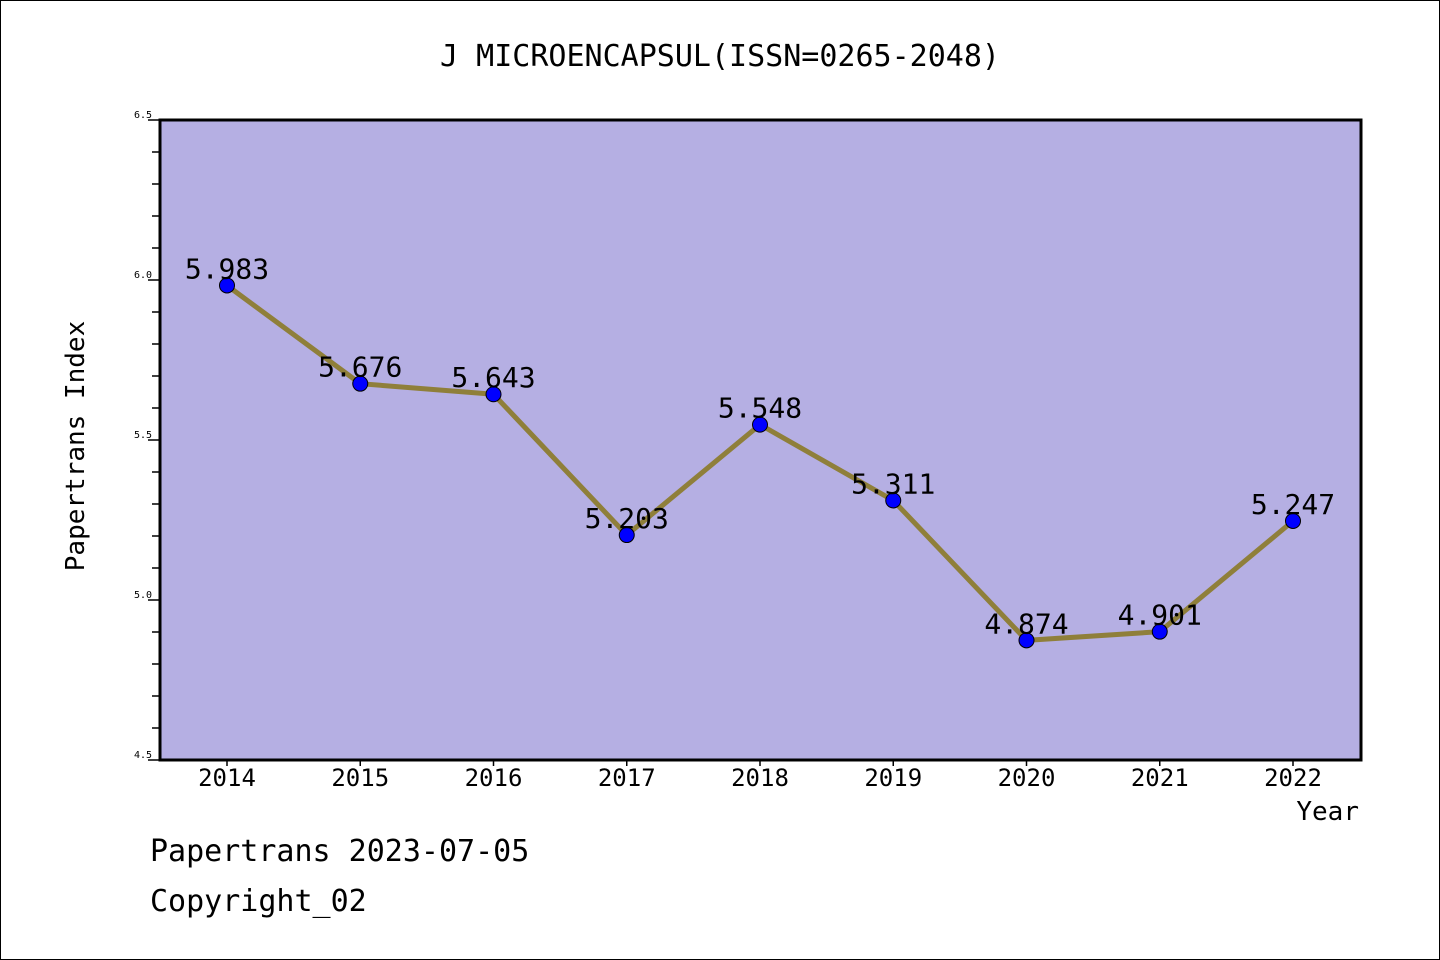  Describe the element at coordinates (627, 778) in the screenshot. I see `x-tick-label: 2017` at that location.